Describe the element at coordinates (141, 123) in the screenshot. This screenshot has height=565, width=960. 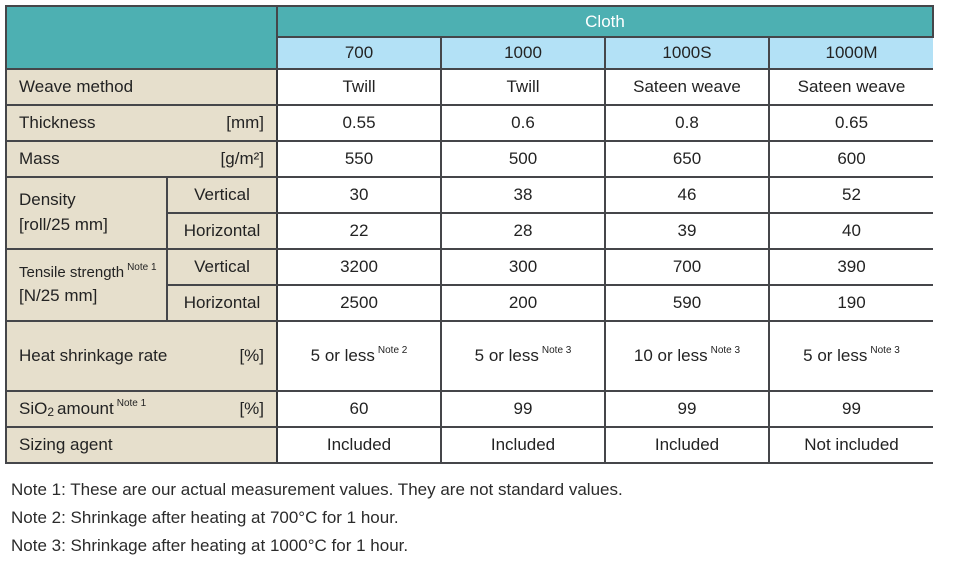
I see `row-label-thickness: Thickness [mm]` at that location.